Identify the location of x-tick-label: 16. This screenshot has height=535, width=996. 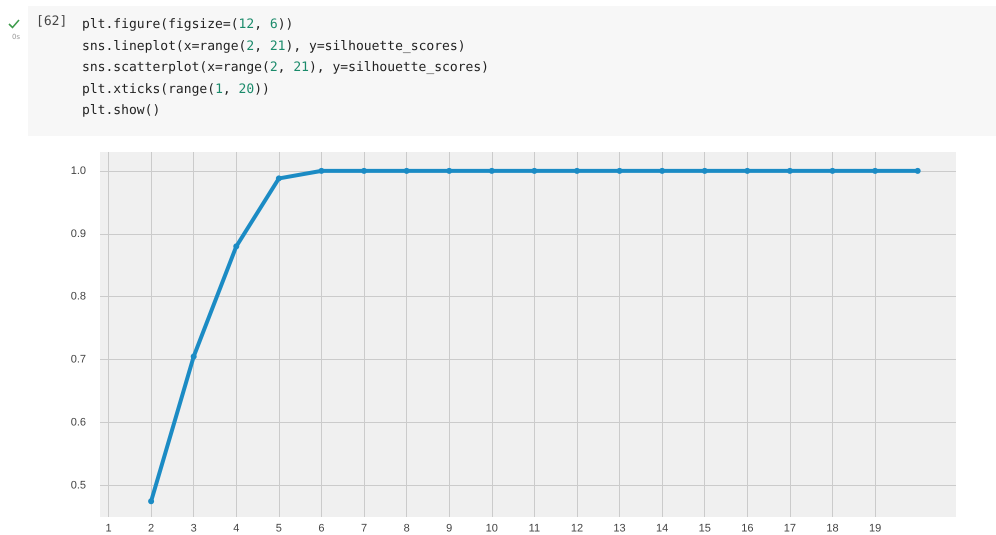
(747, 528).